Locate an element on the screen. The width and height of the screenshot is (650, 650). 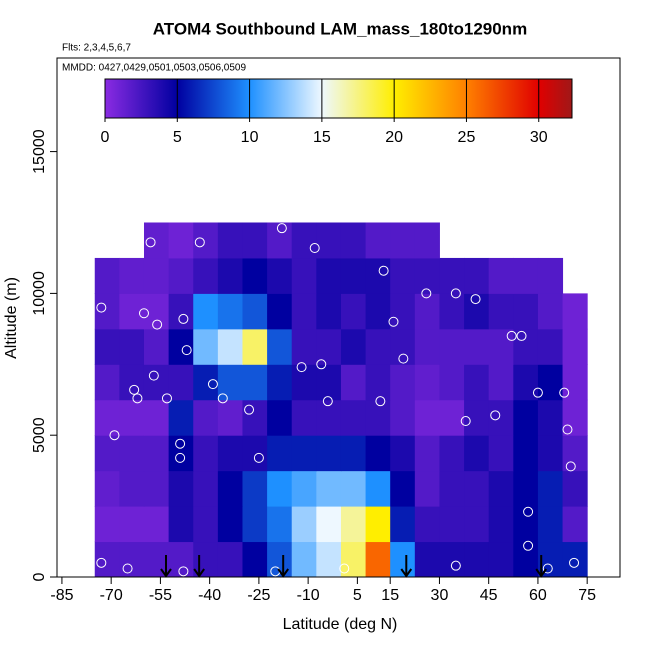
flights-note: Flts: 2,3,4,5,6,7 is located at coordinates (96, 48).